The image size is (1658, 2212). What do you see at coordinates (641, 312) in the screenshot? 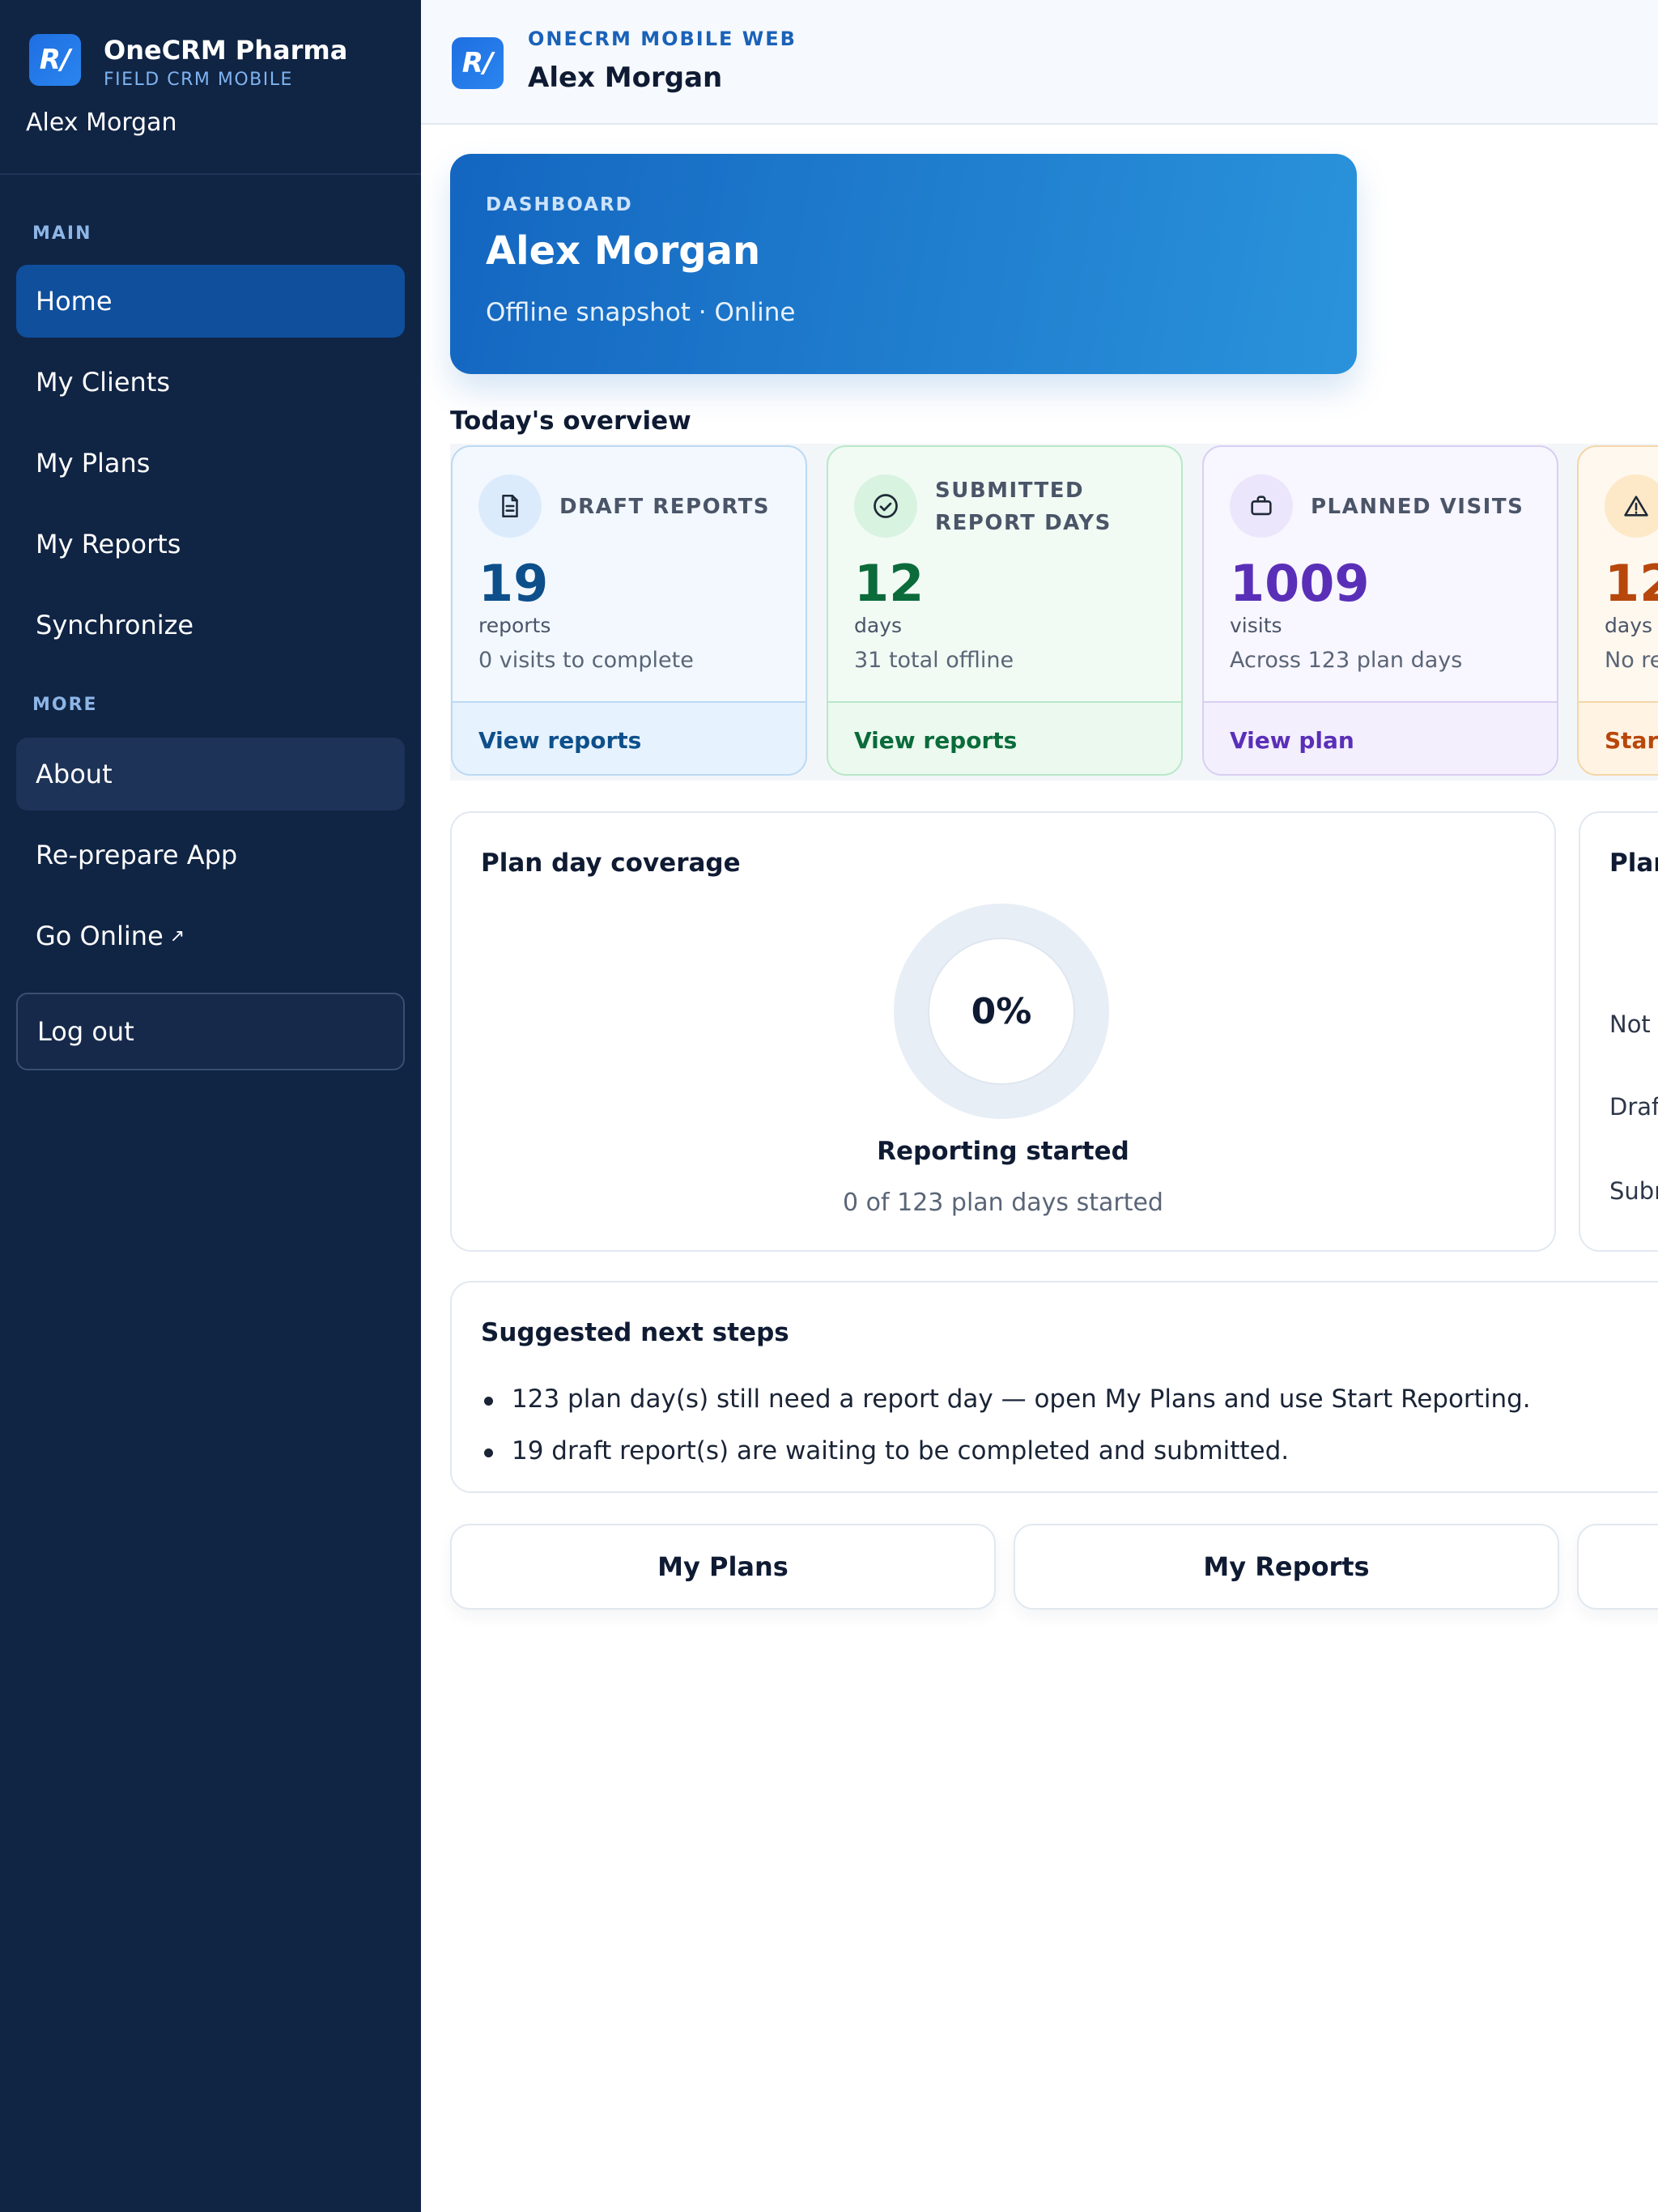
I see `hero-subtitle: Offline snapshot · Online` at bounding box center [641, 312].